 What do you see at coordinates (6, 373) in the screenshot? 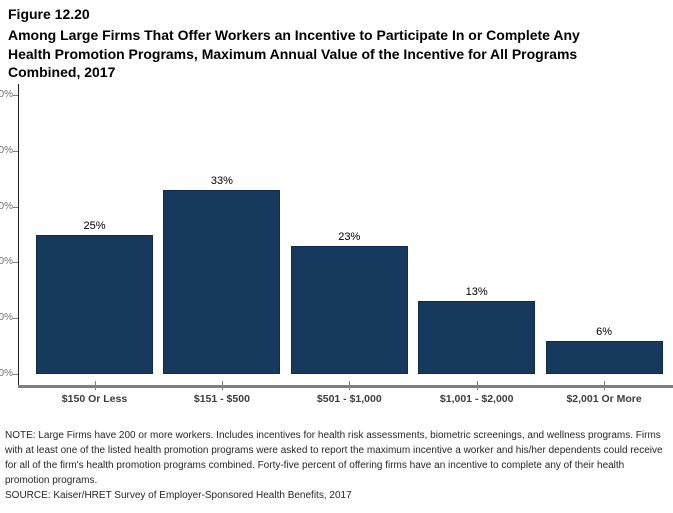
I see `y-axis-tick-label: 0%` at bounding box center [6, 373].